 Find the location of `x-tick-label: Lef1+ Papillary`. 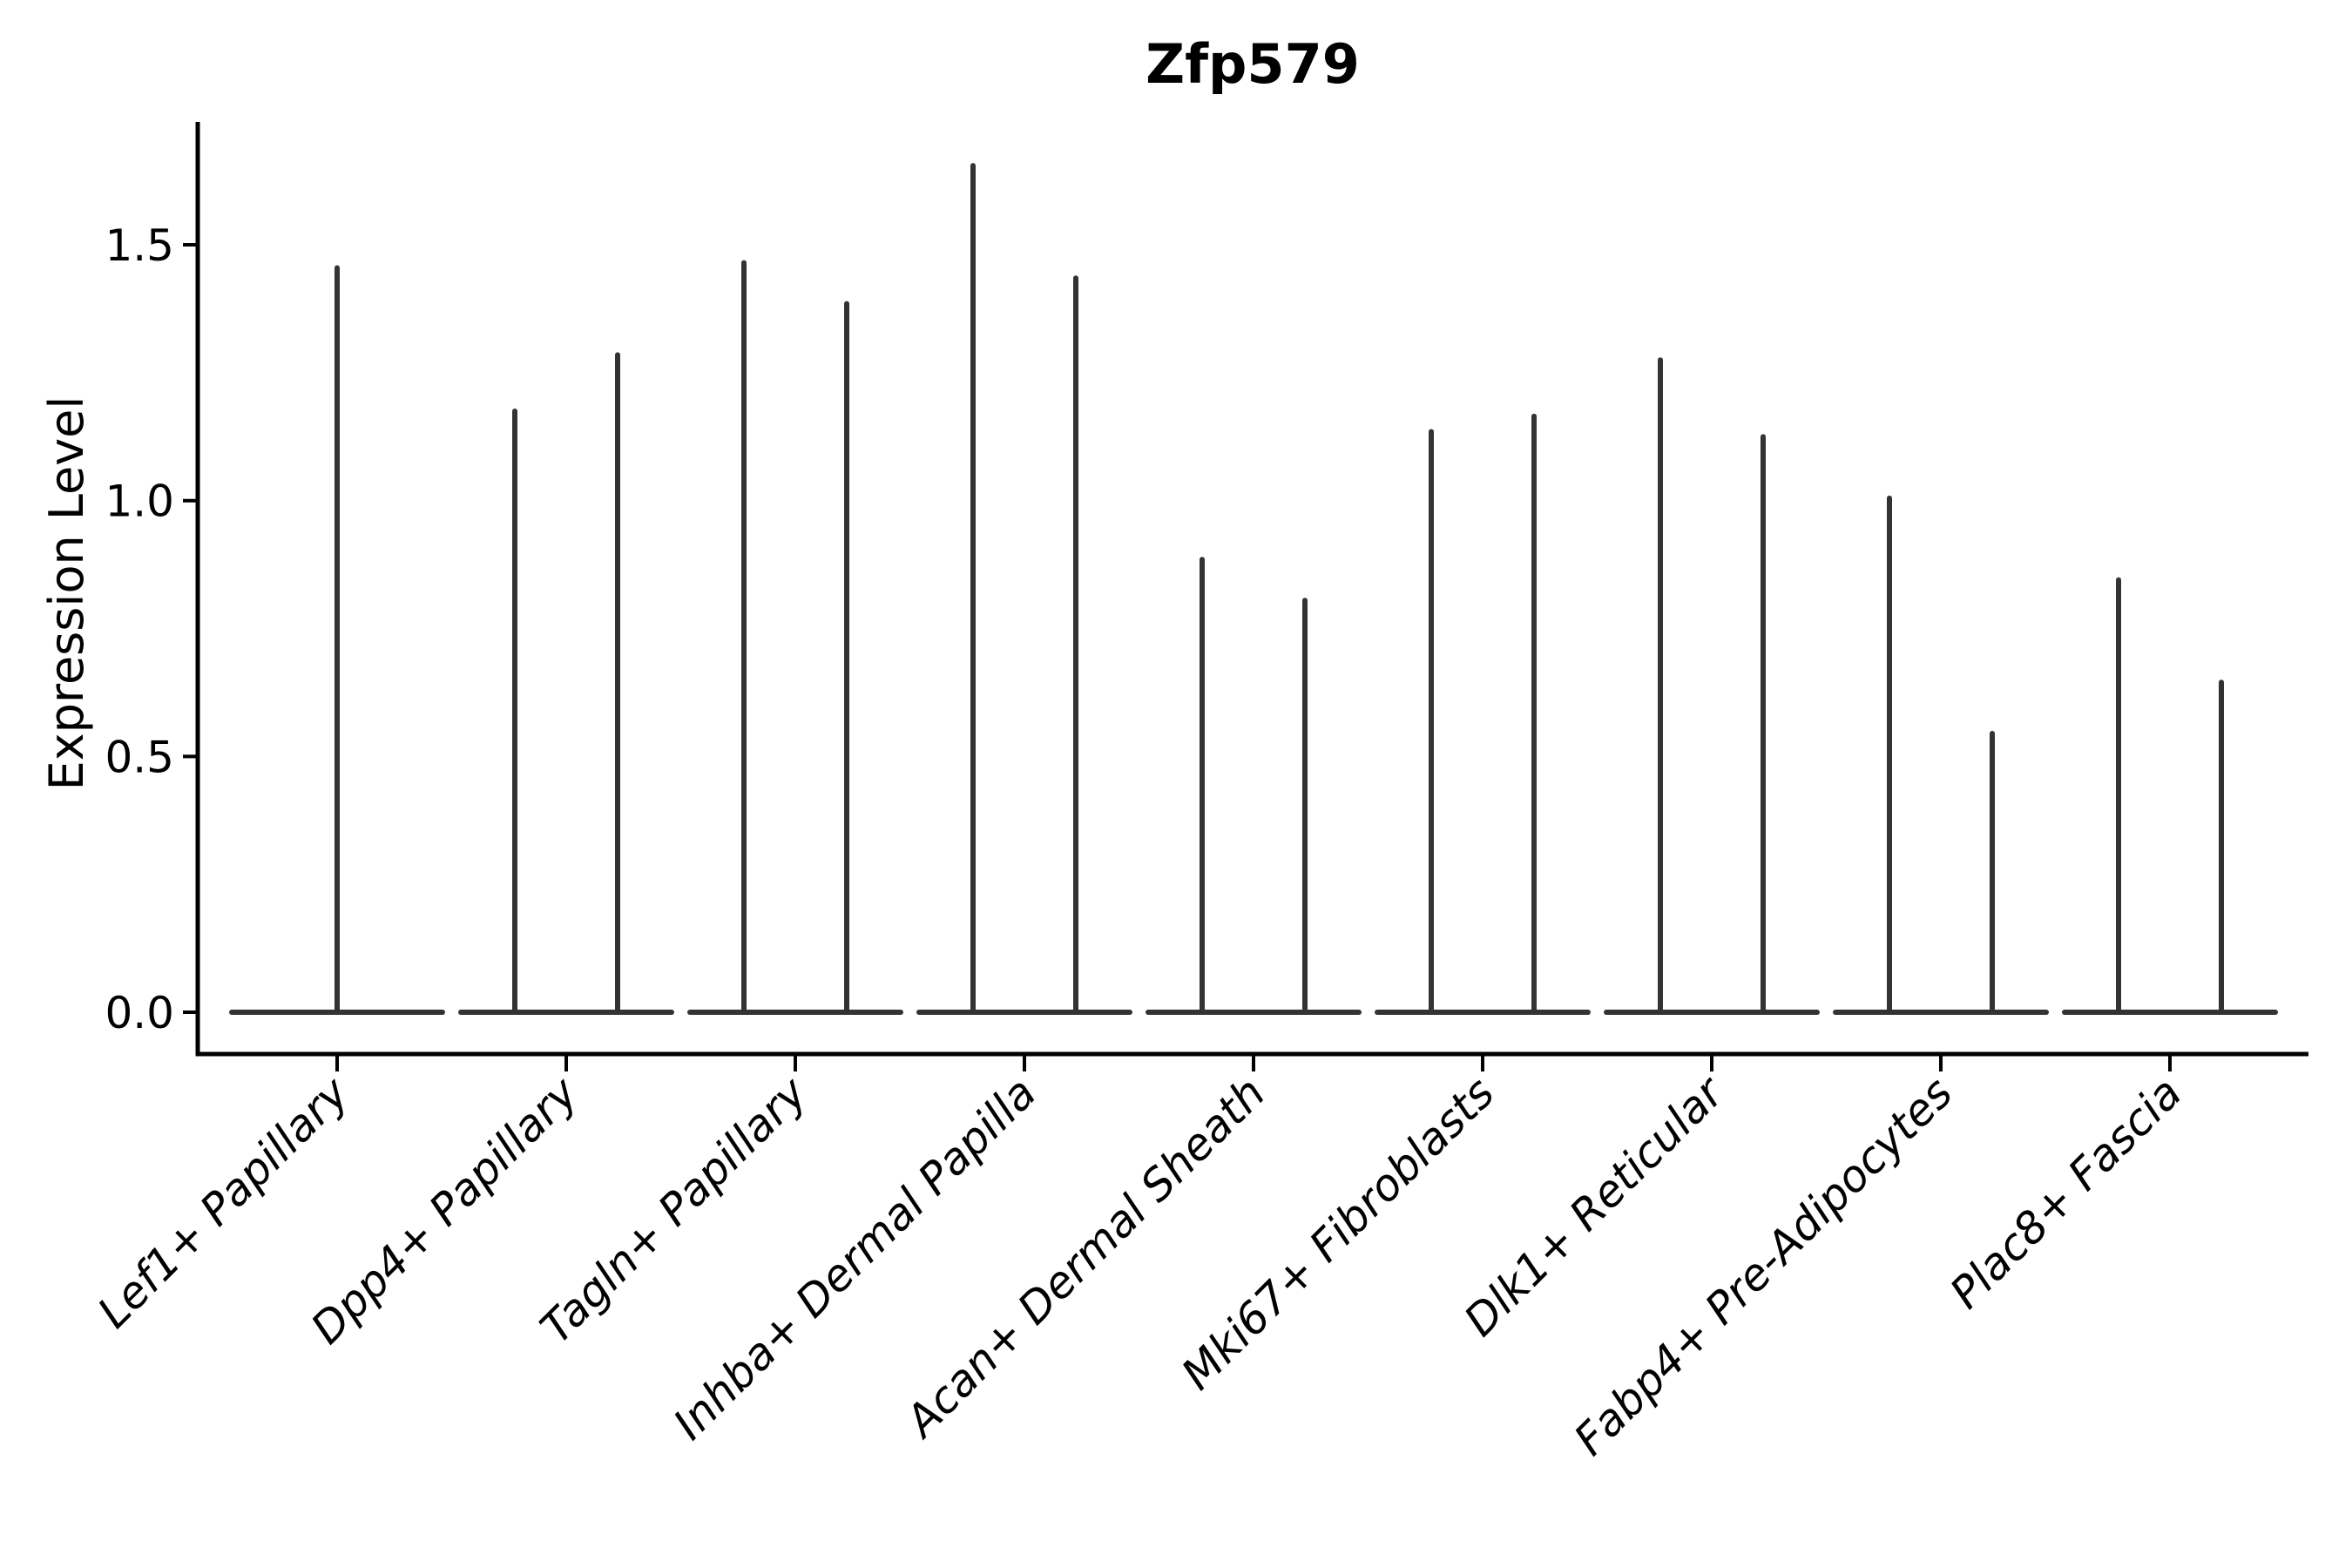

x-tick-label: Lef1+ Papillary is located at coordinates (223, 1201).